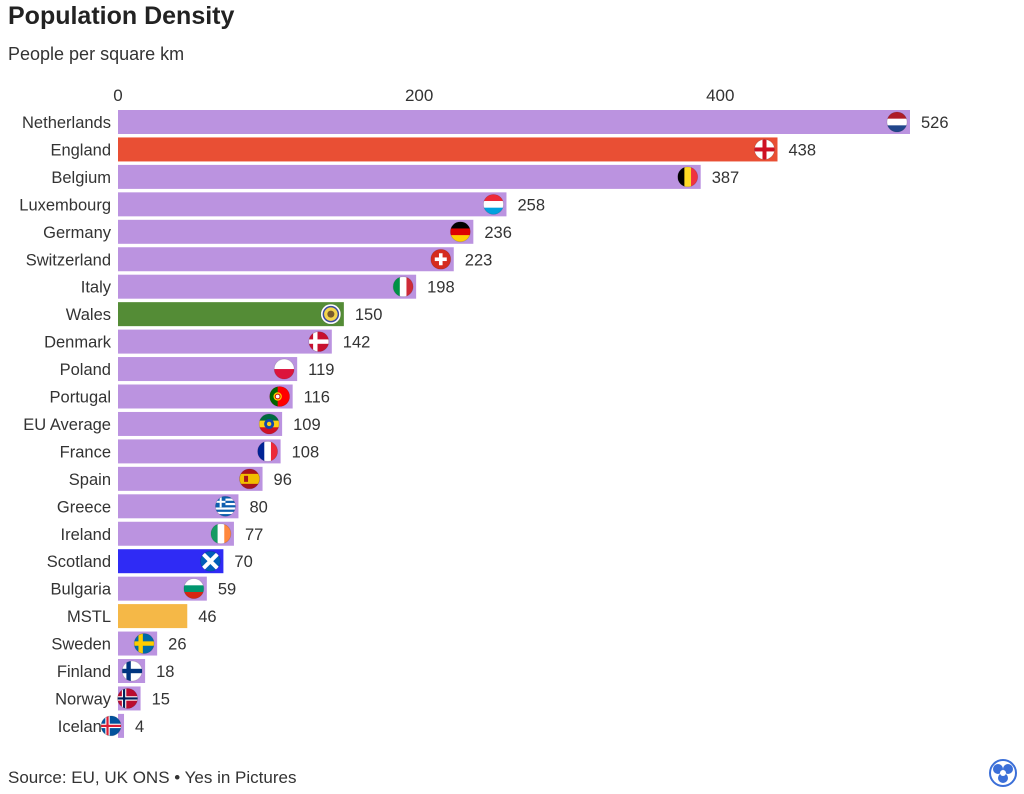 The image size is (1024, 794). What do you see at coordinates (68, 260) in the screenshot?
I see `category-label-switzerland: Switzerland` at bounding box center [68, 260].